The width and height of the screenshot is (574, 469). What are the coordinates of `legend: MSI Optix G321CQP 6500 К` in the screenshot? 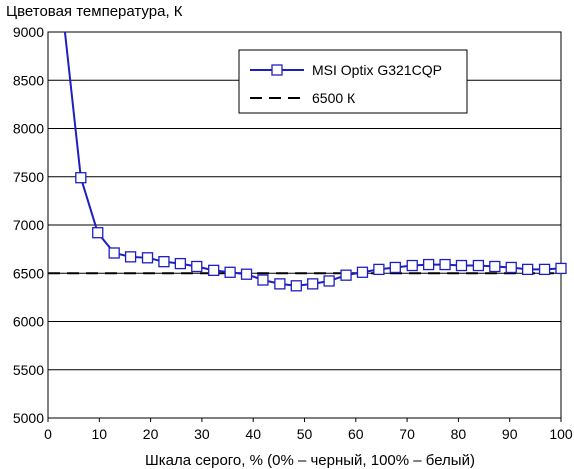 It's located at (353, 81).